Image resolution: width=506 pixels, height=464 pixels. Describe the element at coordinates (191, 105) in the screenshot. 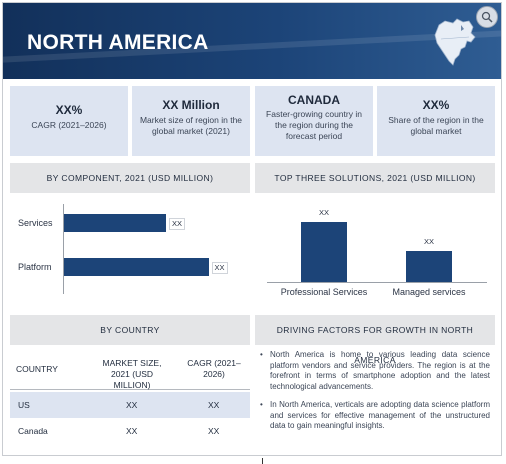

I see `kpi-value: XX Million` at that location.